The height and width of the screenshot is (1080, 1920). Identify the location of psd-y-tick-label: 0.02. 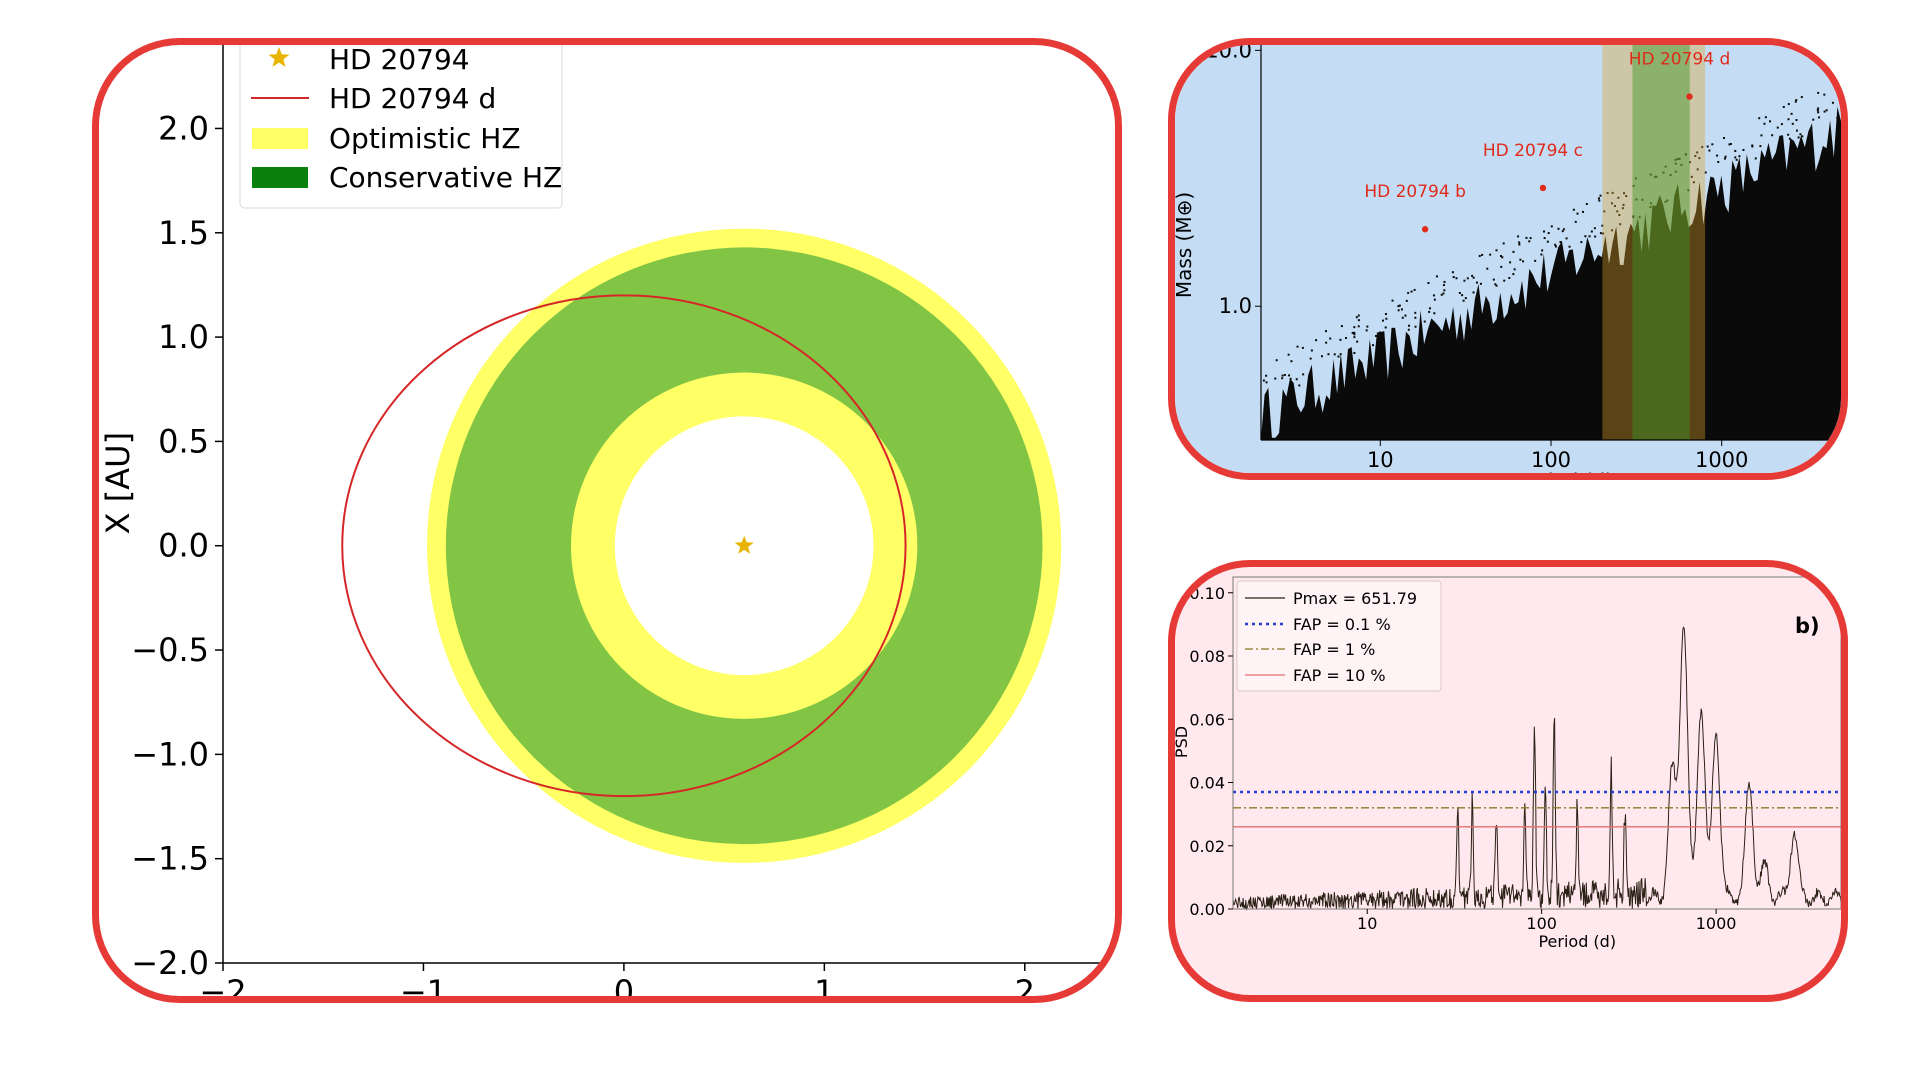
(1207, 846).